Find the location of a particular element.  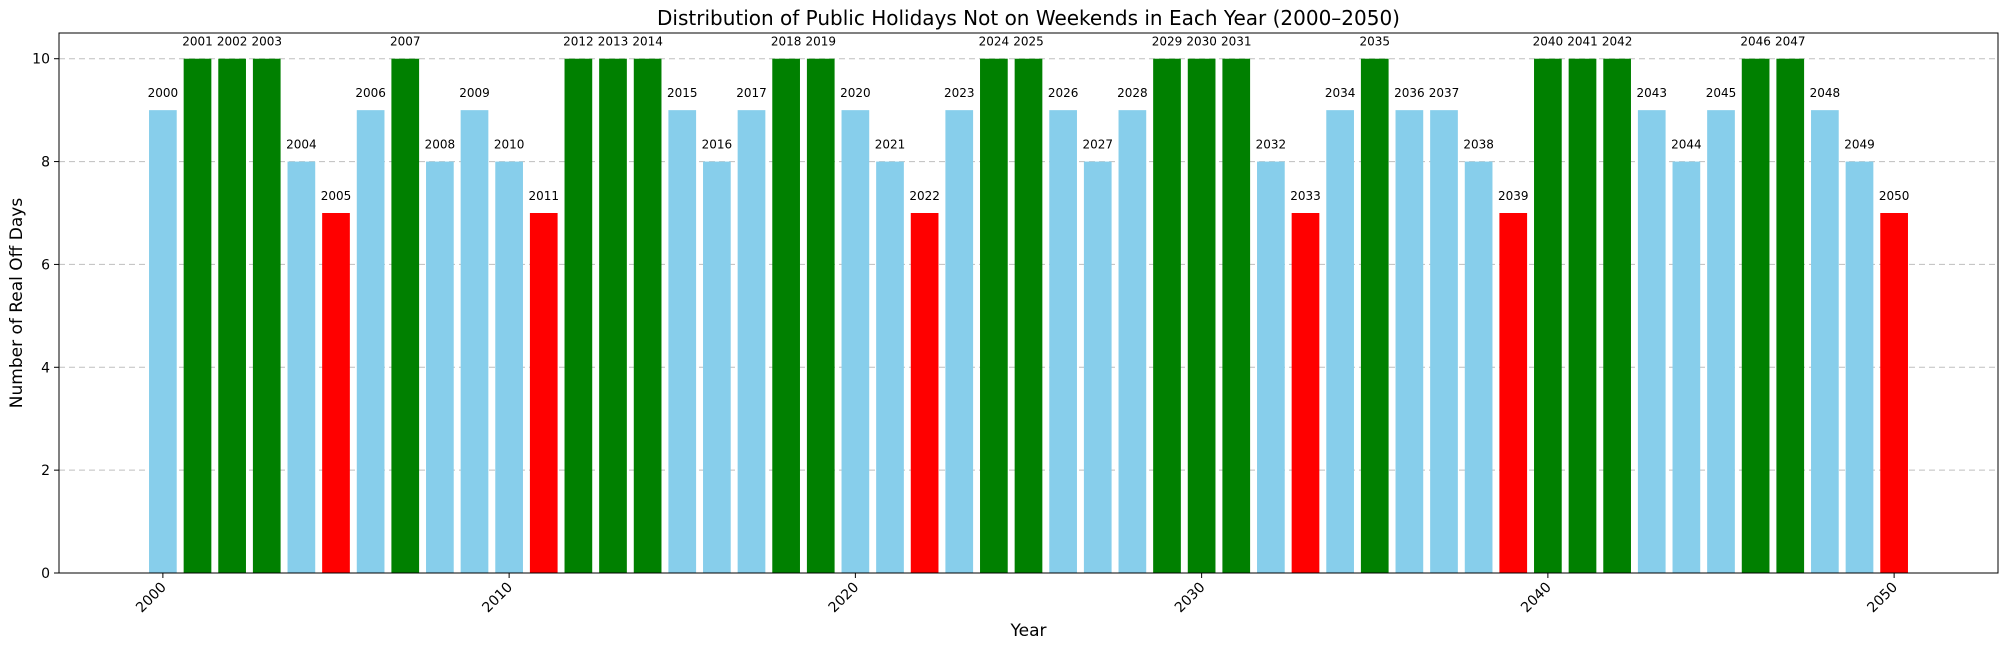

bar-label-2049: 2049 is located at coordinates (1859, 145).